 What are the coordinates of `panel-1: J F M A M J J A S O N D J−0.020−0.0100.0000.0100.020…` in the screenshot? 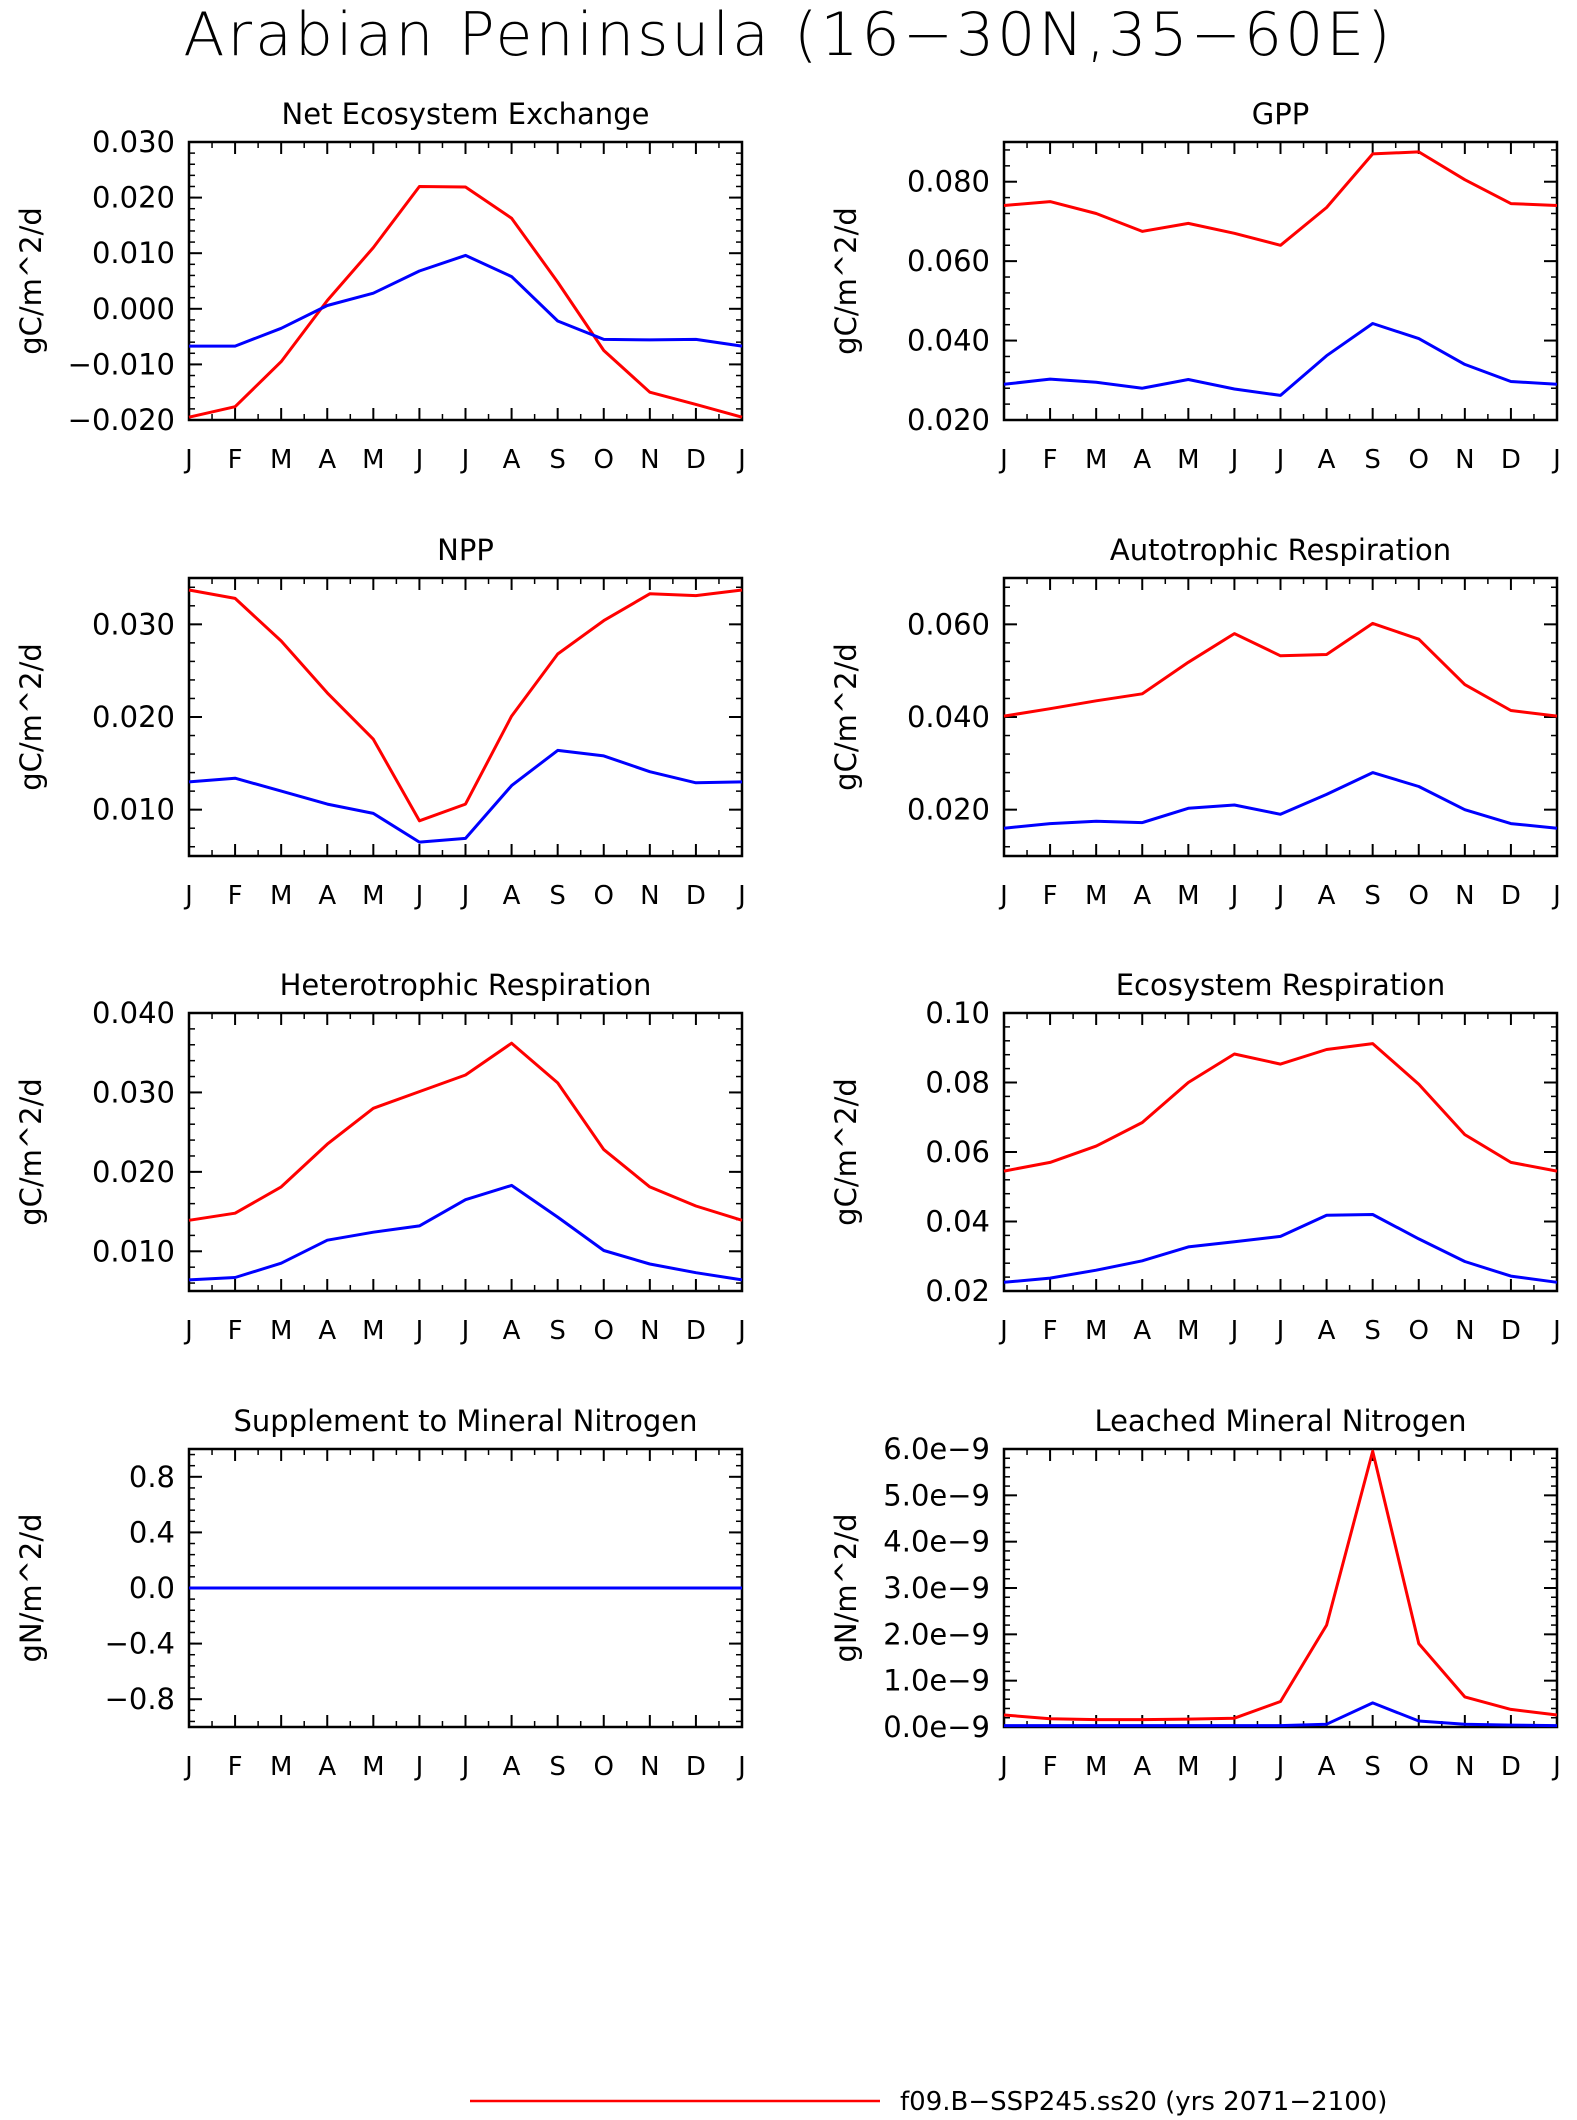 It's located at (380, 286).